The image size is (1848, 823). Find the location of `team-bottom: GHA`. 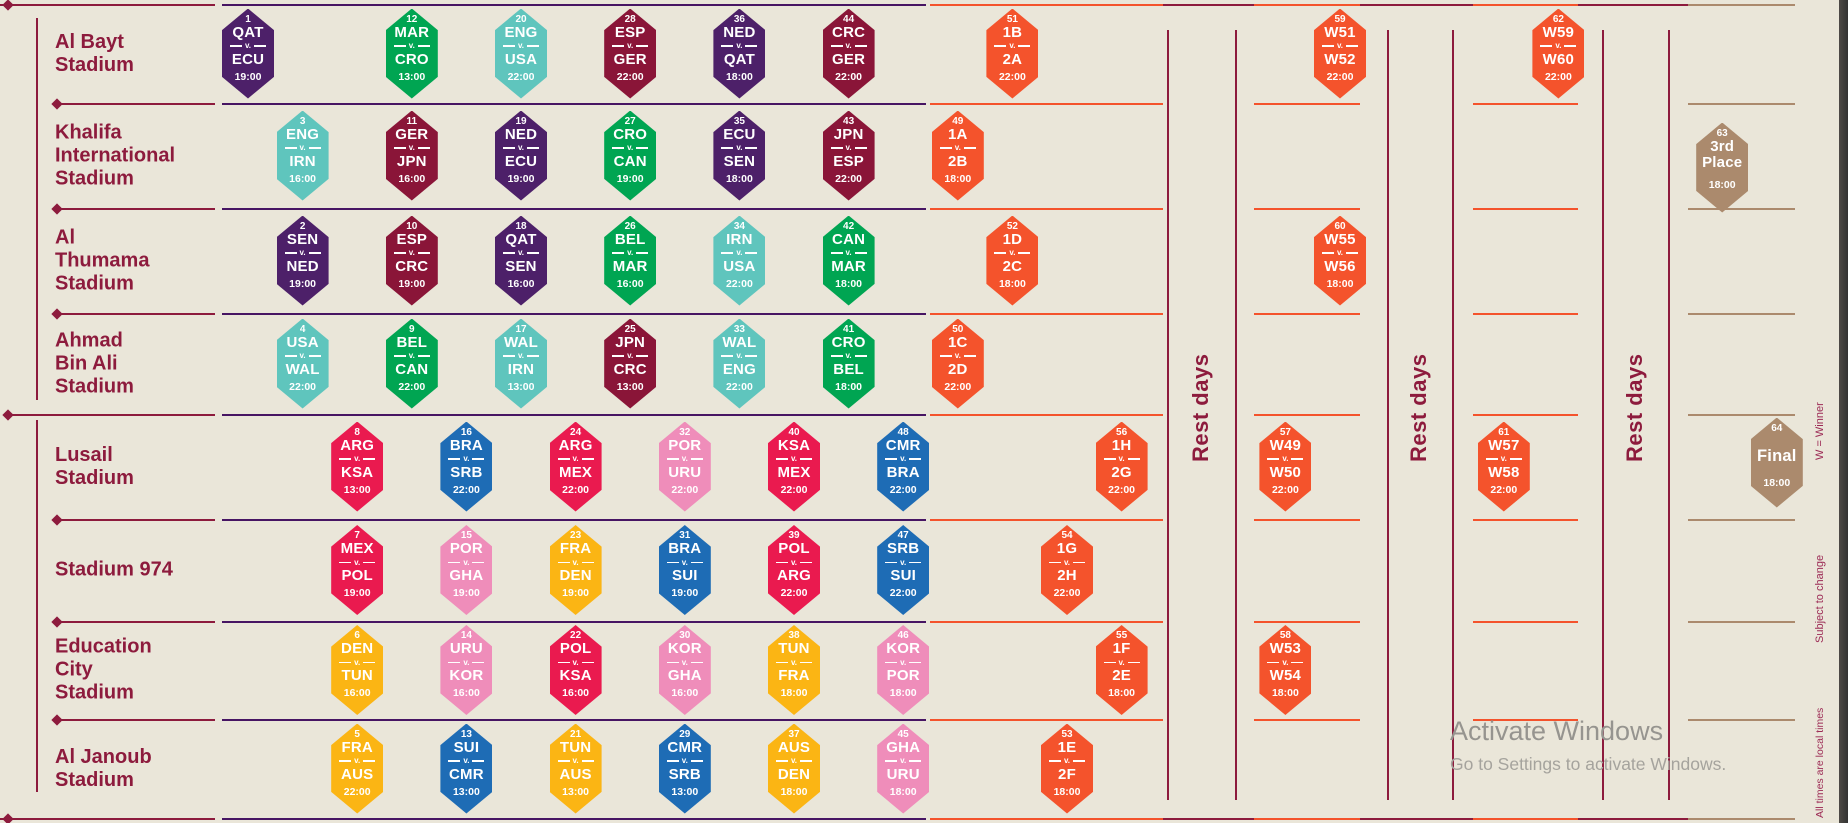

team-bottom: GHA is located at coordinates (684, 676).